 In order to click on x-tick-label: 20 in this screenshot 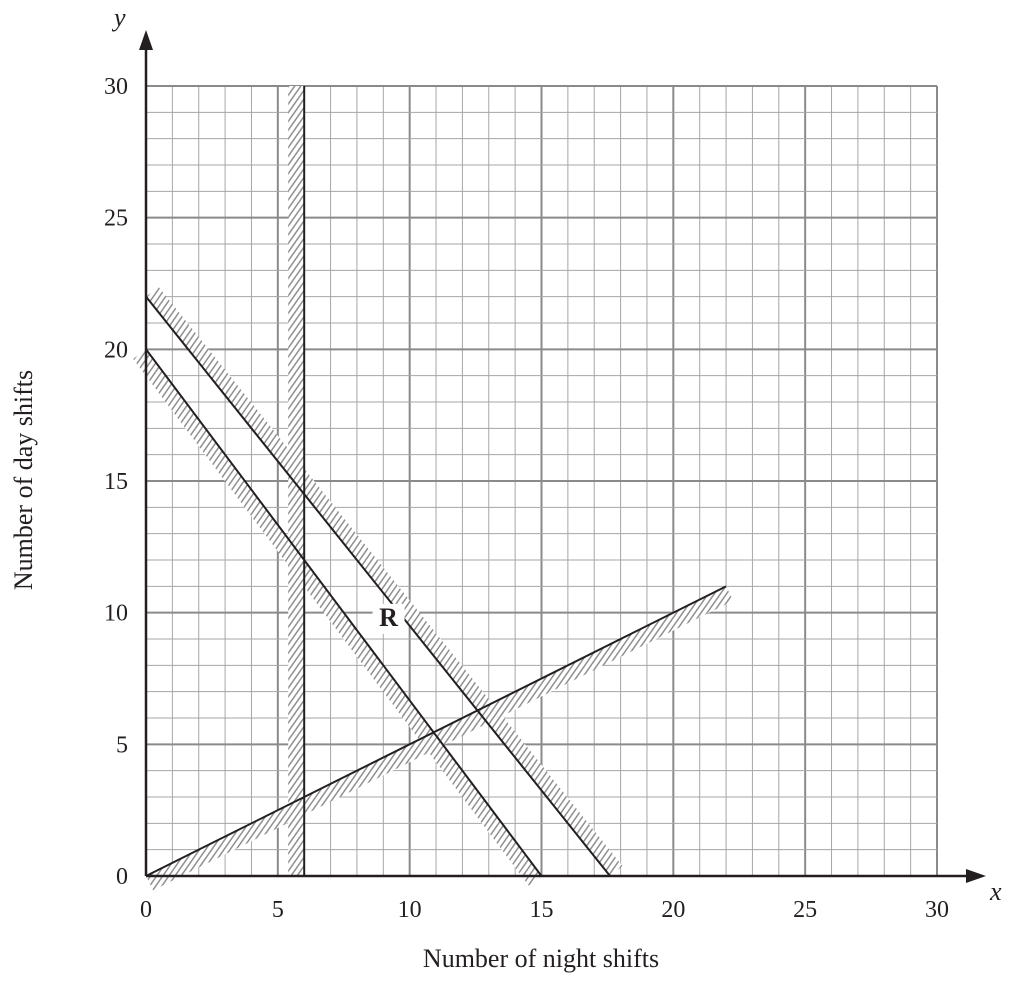, I will do `click(673, 910)`.